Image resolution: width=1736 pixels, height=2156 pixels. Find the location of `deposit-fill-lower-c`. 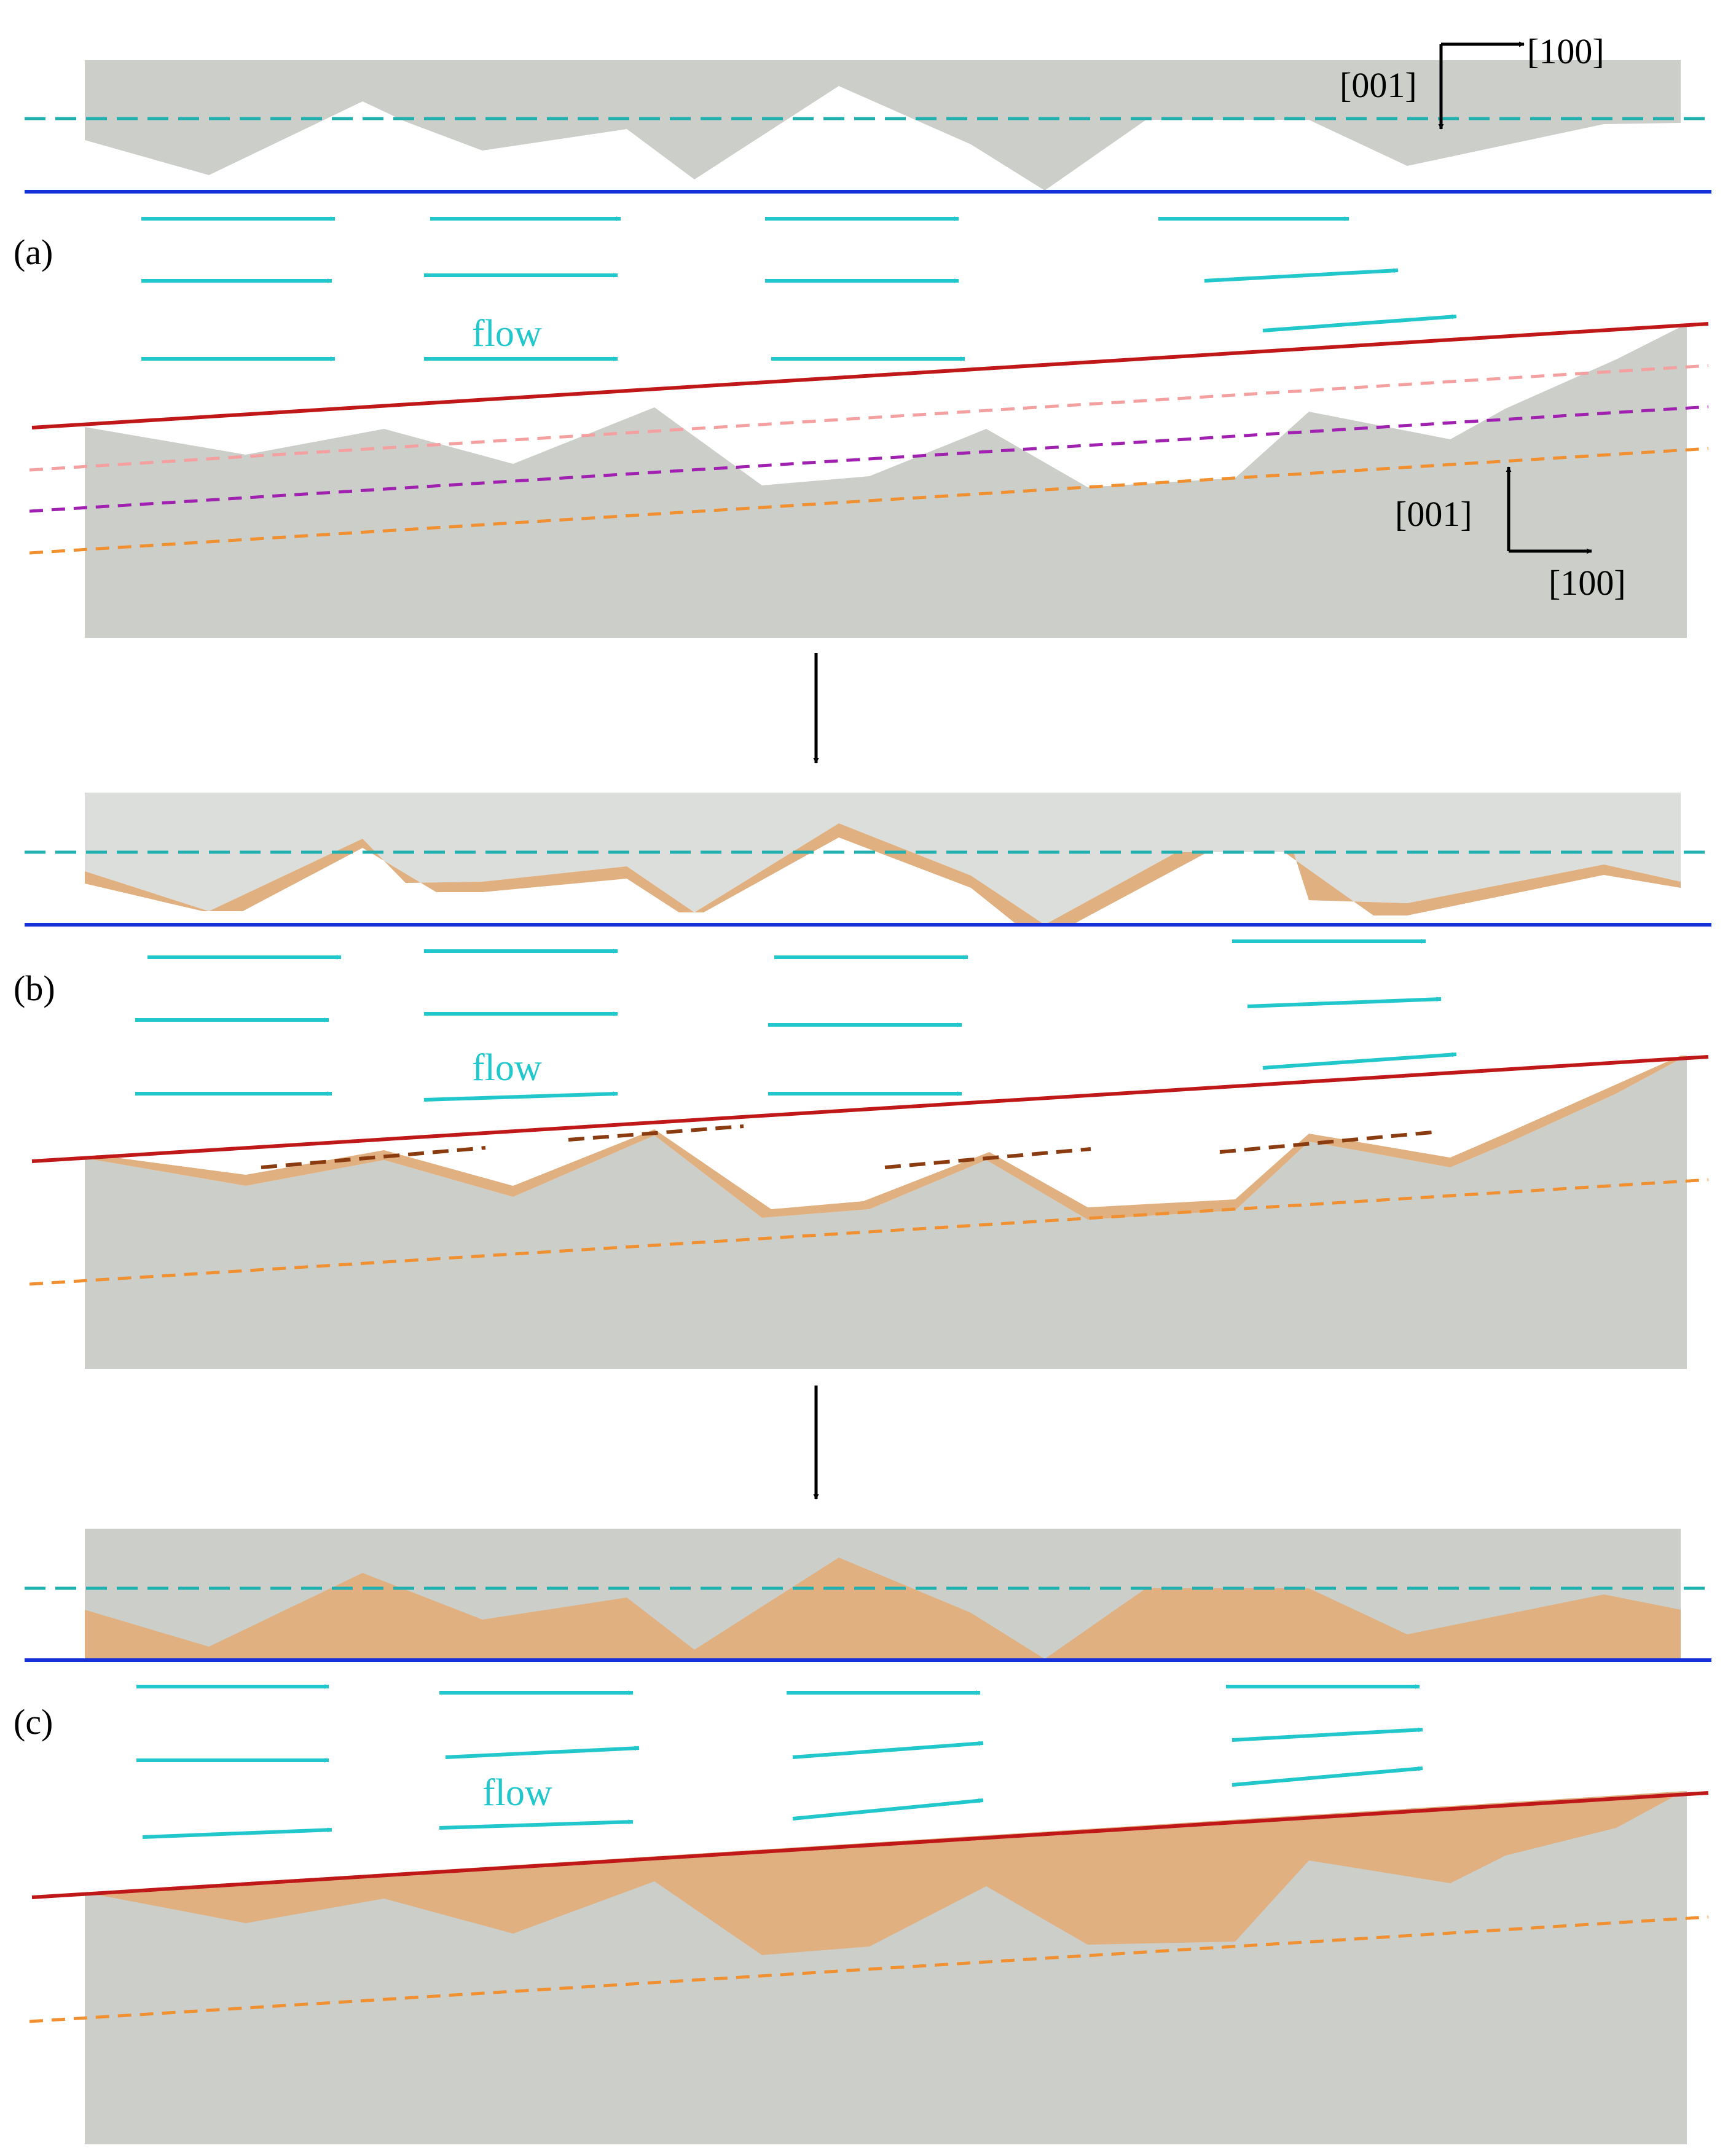

deposit-fill-lower-c is located at coordinates (886, 1873).